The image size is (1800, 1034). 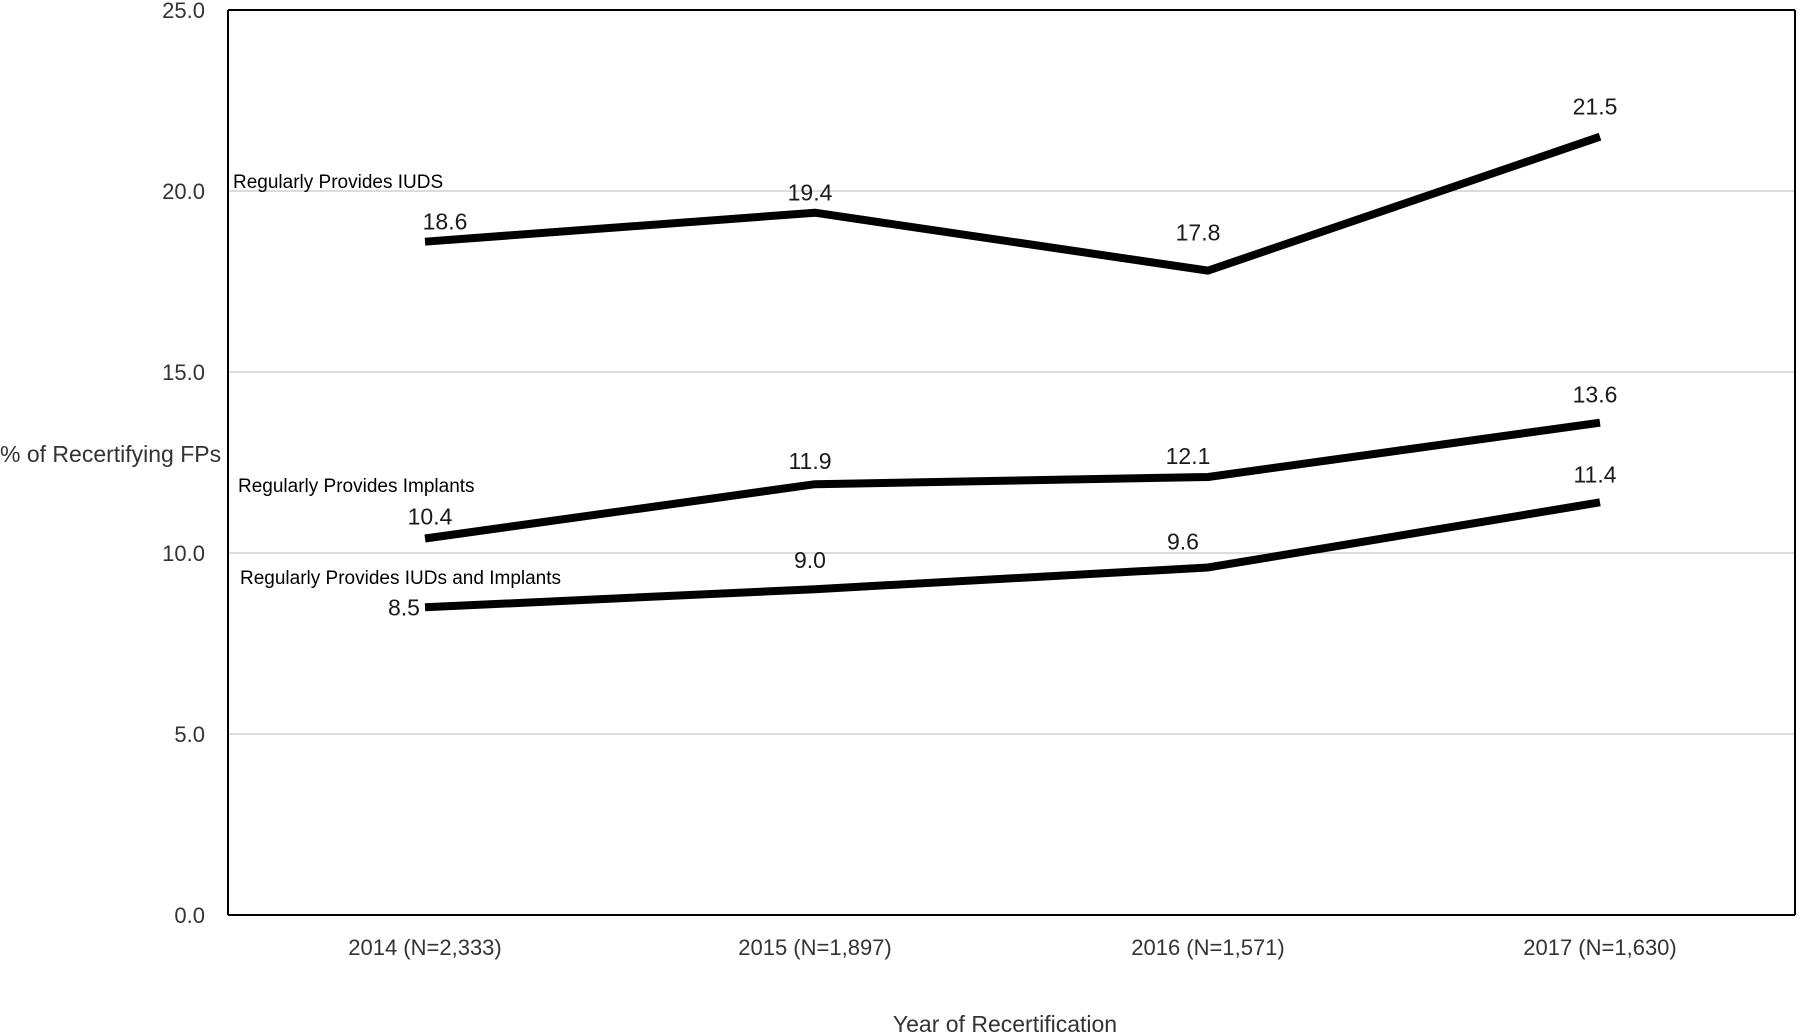 What do you see at coordinates (1183, 541) in the screenshot?
I see `data-label: 9.6` at bounding box center [1183, 541].